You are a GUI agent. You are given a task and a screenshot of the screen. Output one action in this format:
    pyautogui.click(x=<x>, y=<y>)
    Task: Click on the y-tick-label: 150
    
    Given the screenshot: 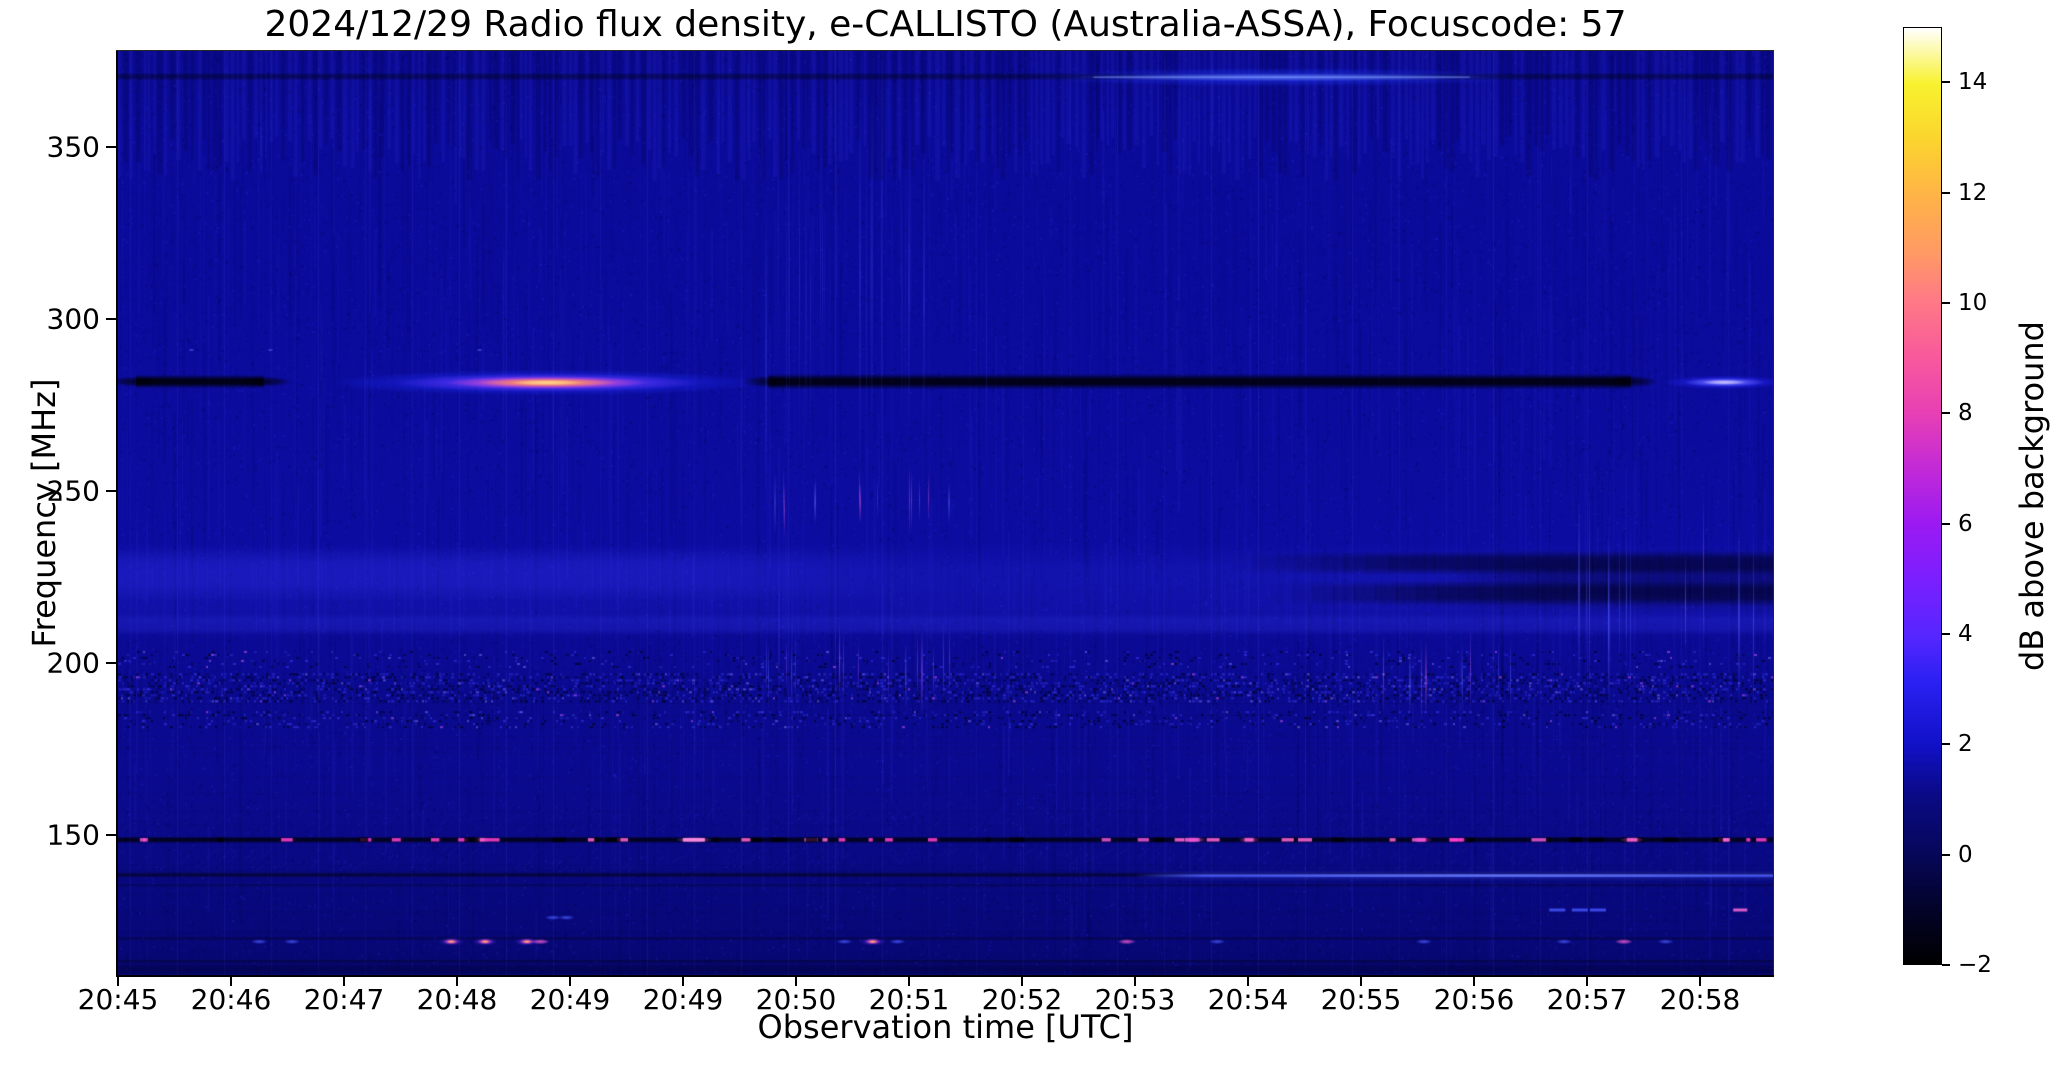 What is the action you would take?
    pyautogui.click(x=73, y=835)
    